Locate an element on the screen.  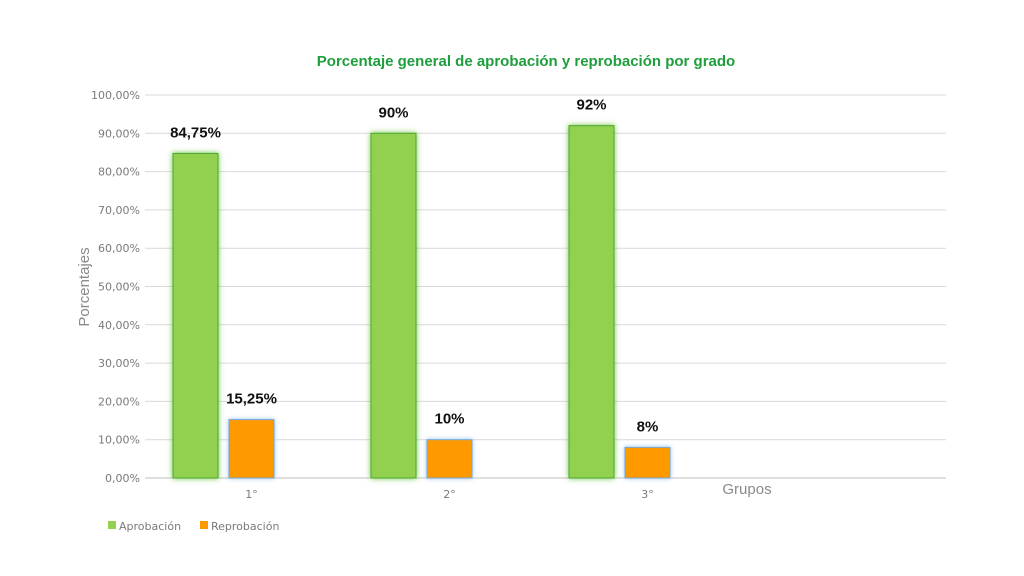
legend: Aprobación Reprobación is located at coordinates (193, 526).